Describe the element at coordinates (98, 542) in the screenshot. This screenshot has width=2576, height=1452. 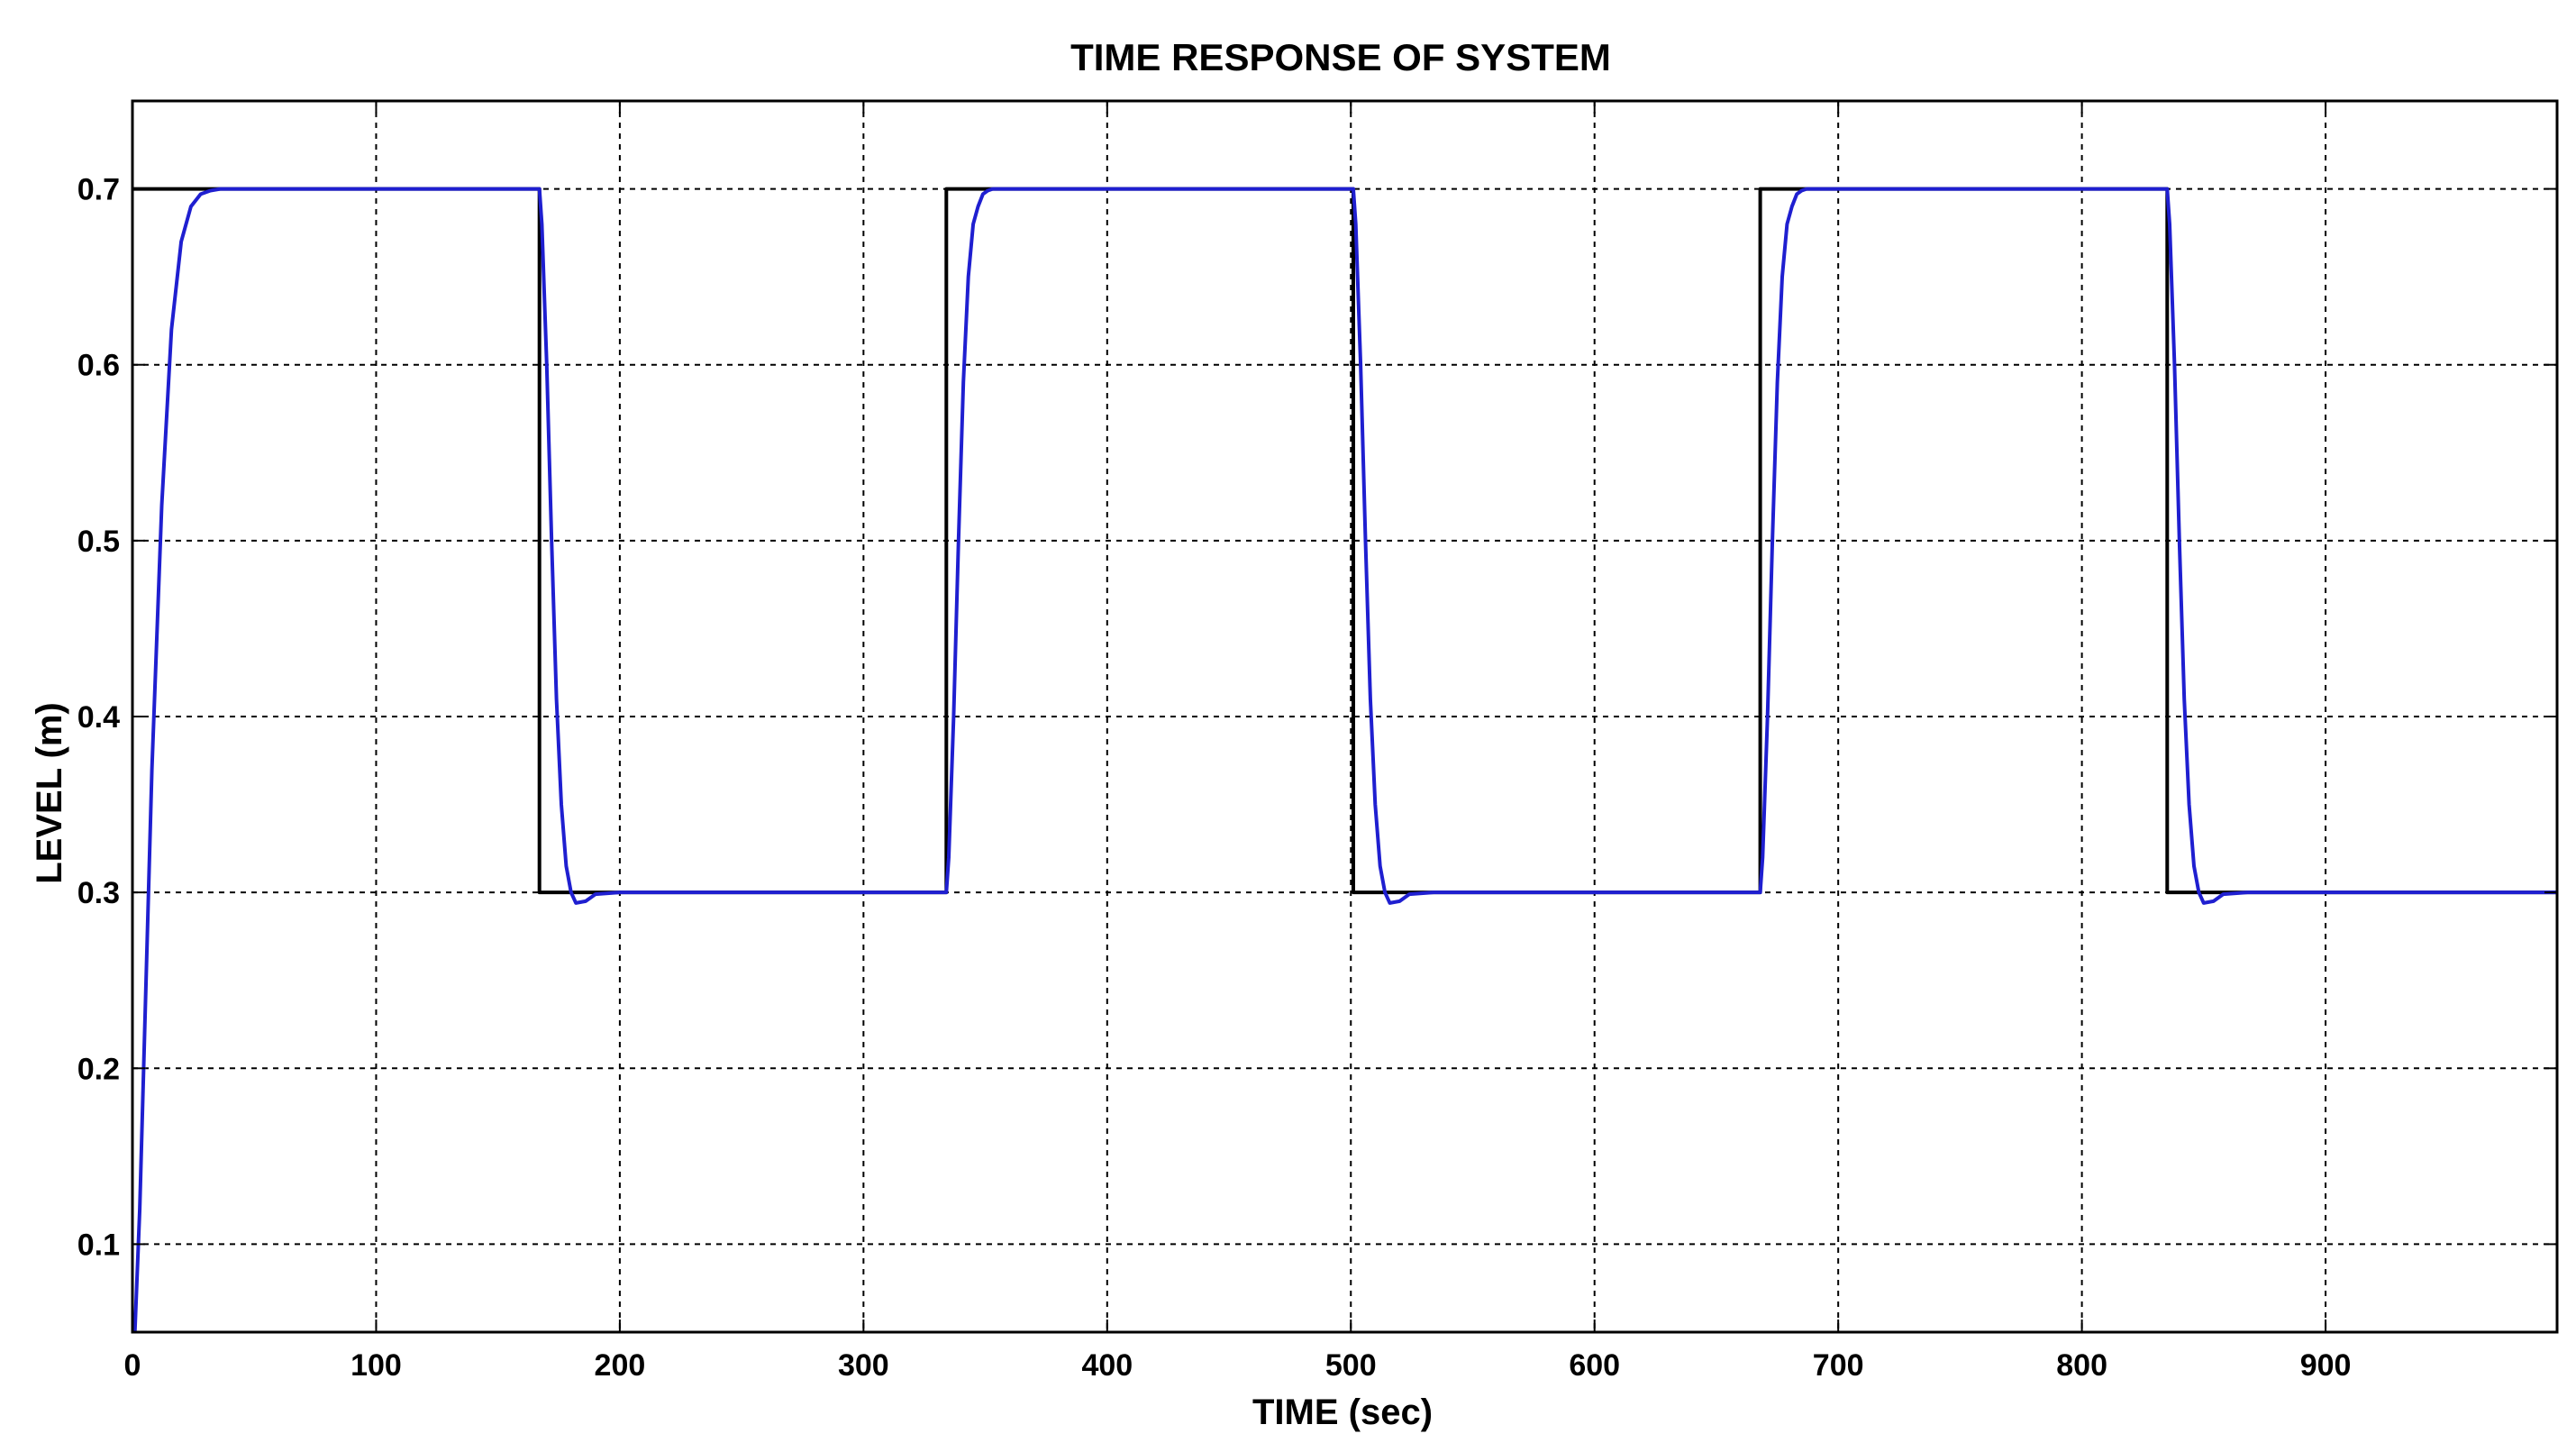
I see `y-tick-label: 0.5` at that location.